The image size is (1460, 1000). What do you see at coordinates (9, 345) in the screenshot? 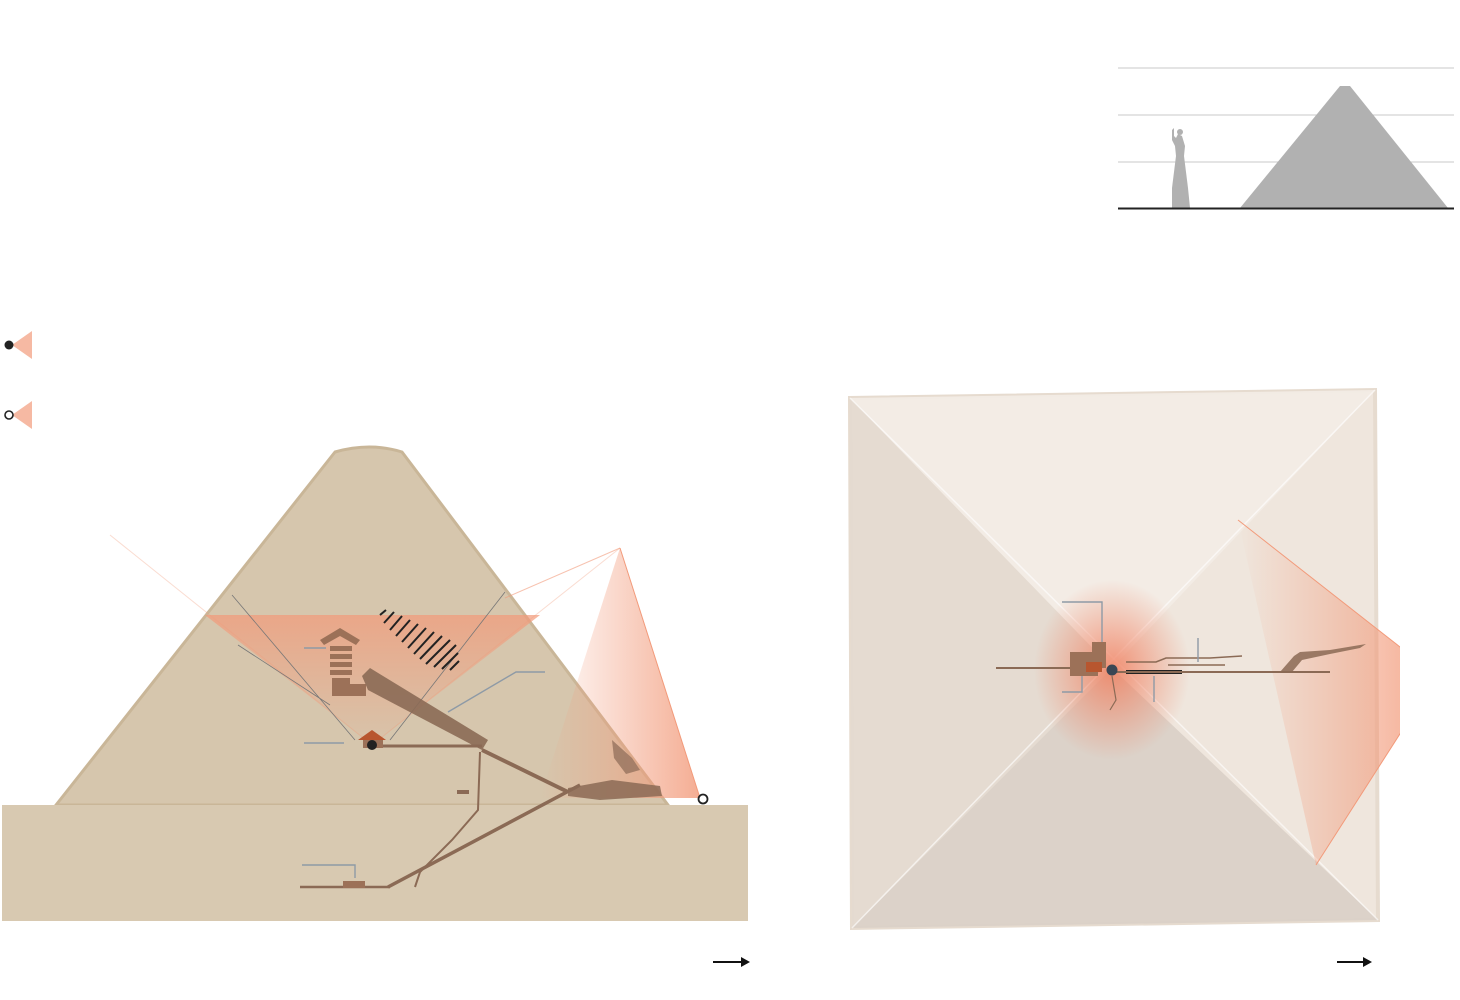
I see `filled-circle-icon` at bounding box center [9, 345].